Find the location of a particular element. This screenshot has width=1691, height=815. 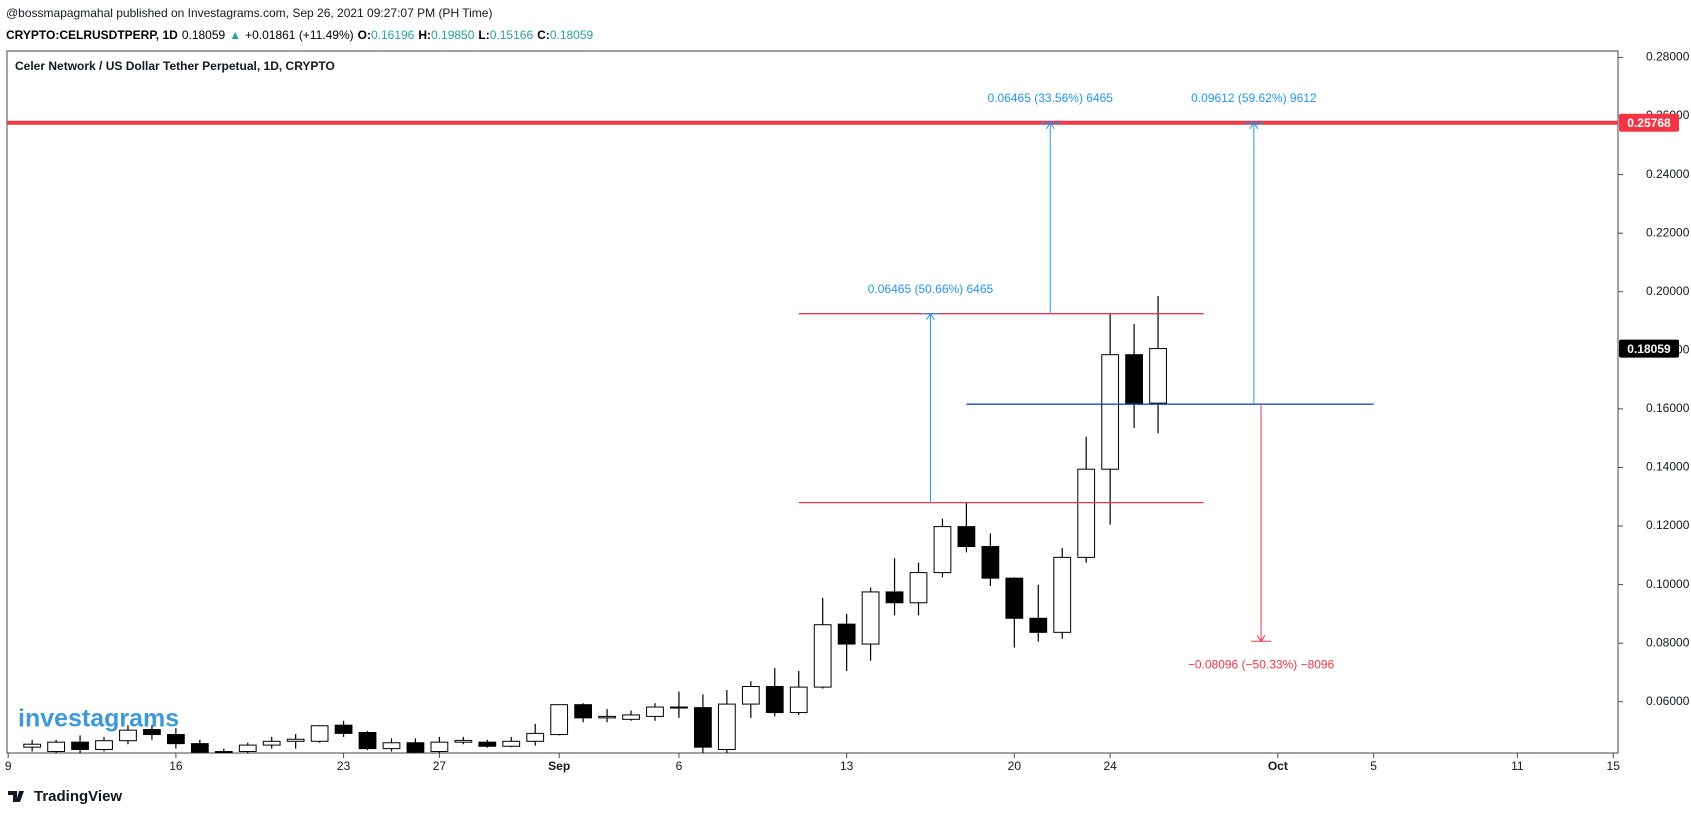

x-tick-label: 15 is located at coordinates (1614, 766).